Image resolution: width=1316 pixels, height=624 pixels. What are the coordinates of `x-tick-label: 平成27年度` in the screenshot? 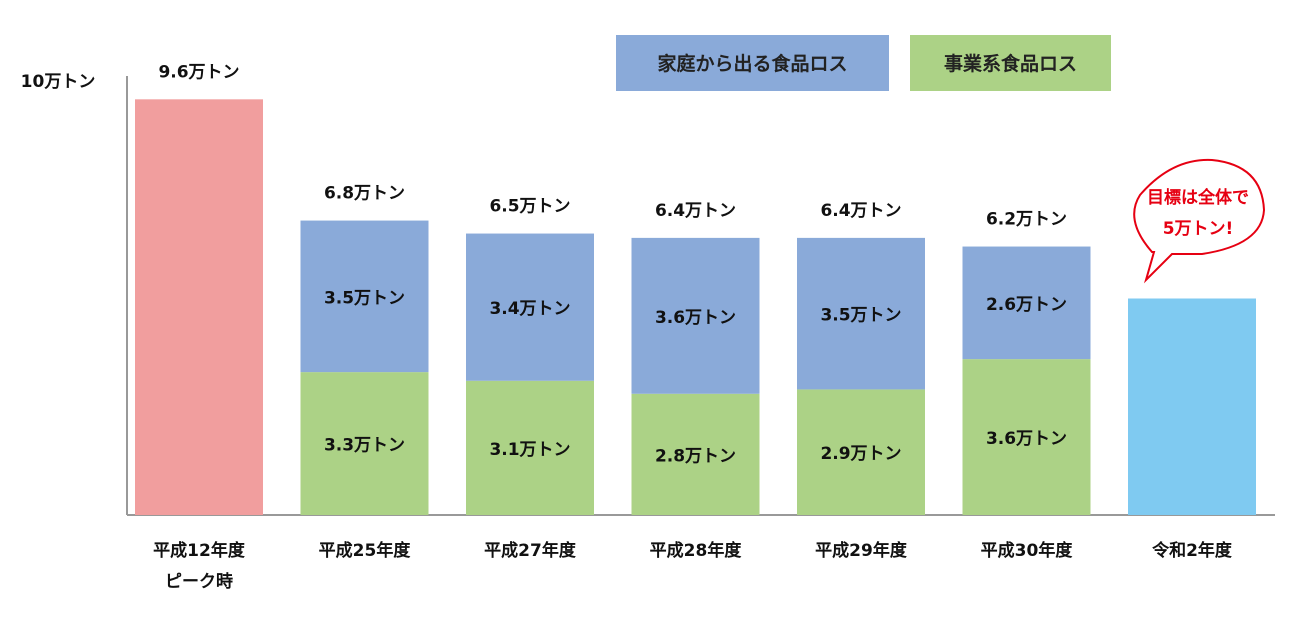 It's located at (530, 550).